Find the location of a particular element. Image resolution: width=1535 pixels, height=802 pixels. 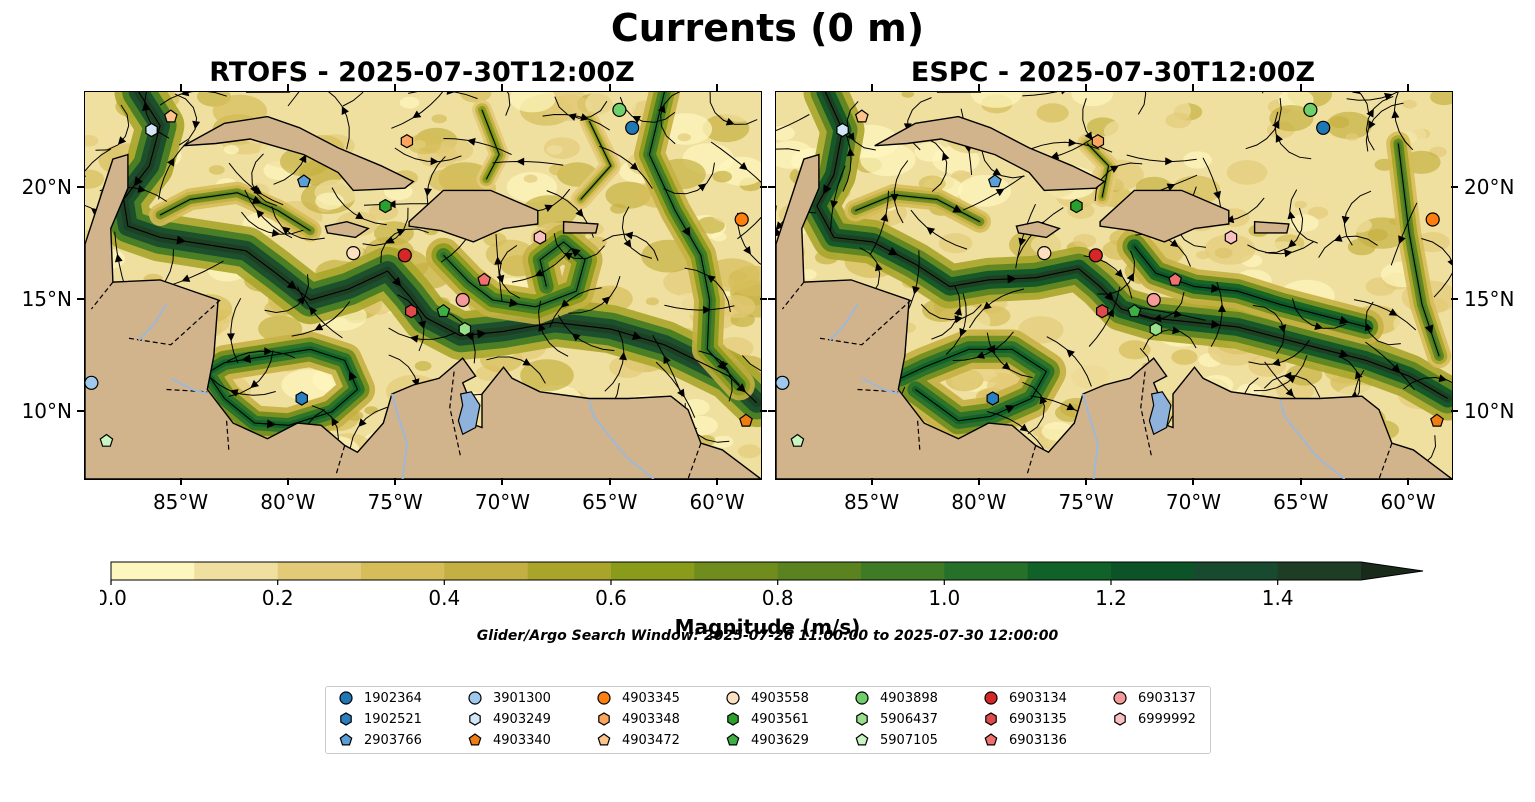

colorbar-outline is located at coordinates (767, 571).